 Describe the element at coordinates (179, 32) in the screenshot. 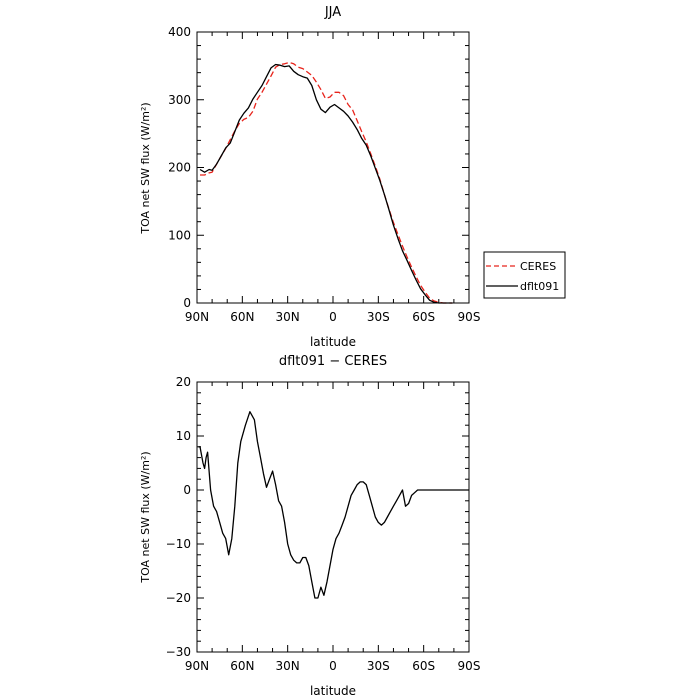

I see `top-y-tick-label: 400` at that location.